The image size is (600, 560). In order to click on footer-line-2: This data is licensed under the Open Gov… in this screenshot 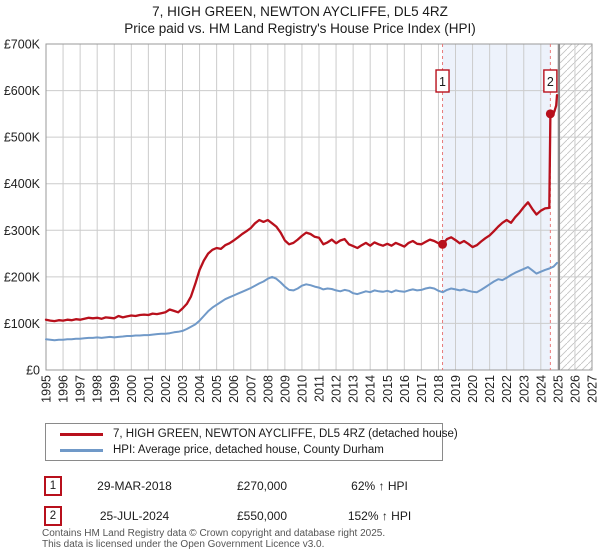, I will do `click(183, 544)`.